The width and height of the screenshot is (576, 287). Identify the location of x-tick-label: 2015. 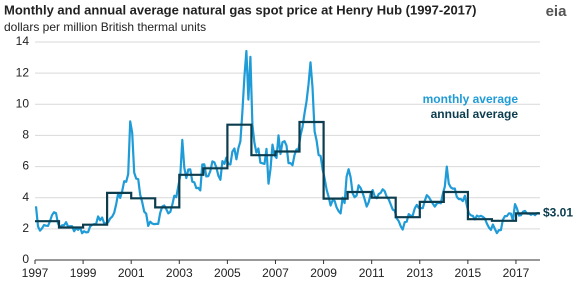
(468, 273).